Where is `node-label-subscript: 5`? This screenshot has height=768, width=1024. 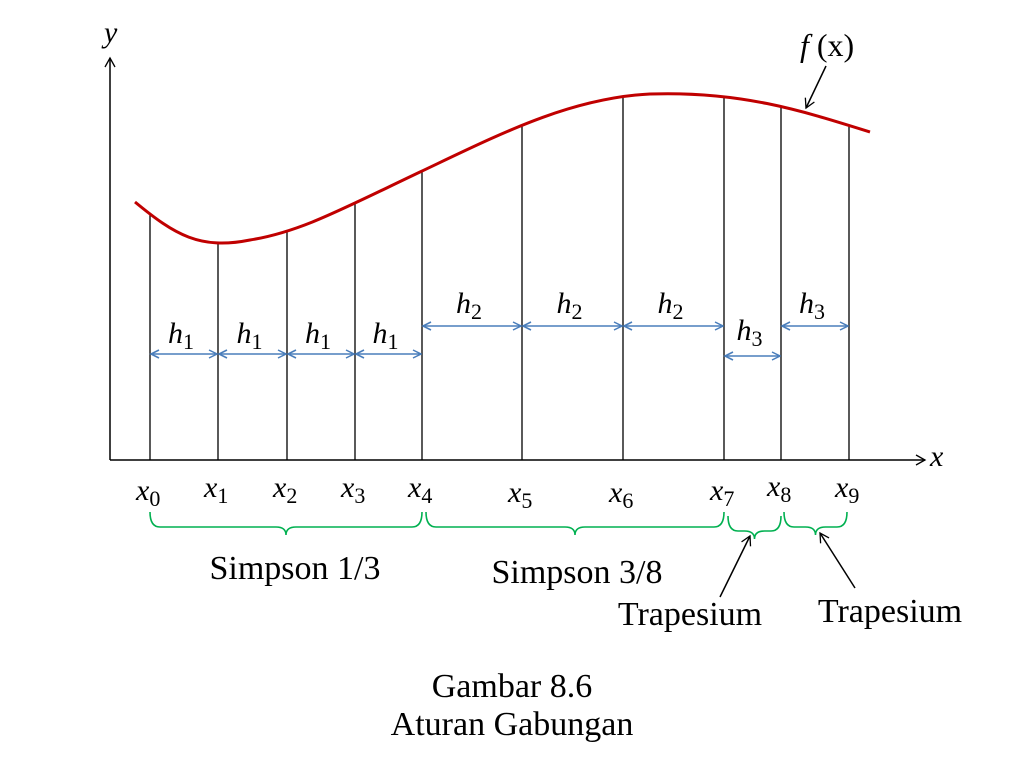
node-label-subscript: 5 is located at coordinates (526, 500).